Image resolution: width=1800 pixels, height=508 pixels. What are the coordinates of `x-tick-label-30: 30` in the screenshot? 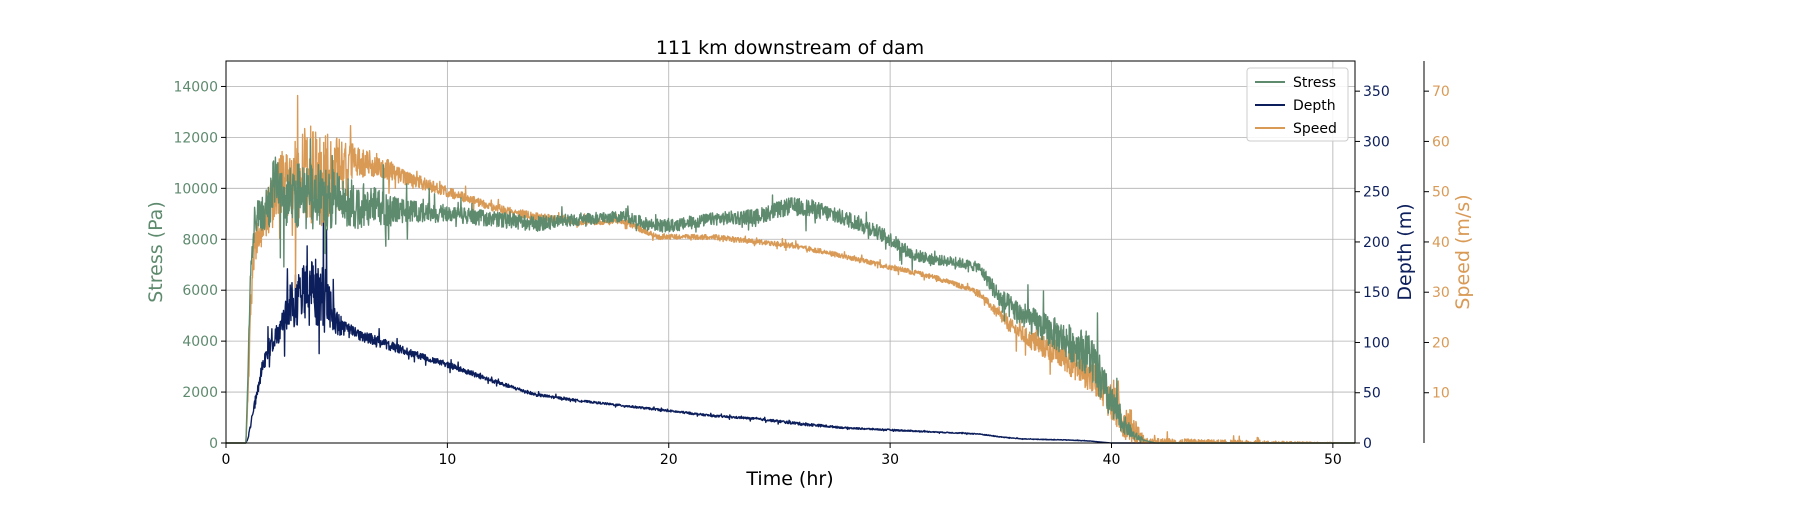 It's located at (890, 460).